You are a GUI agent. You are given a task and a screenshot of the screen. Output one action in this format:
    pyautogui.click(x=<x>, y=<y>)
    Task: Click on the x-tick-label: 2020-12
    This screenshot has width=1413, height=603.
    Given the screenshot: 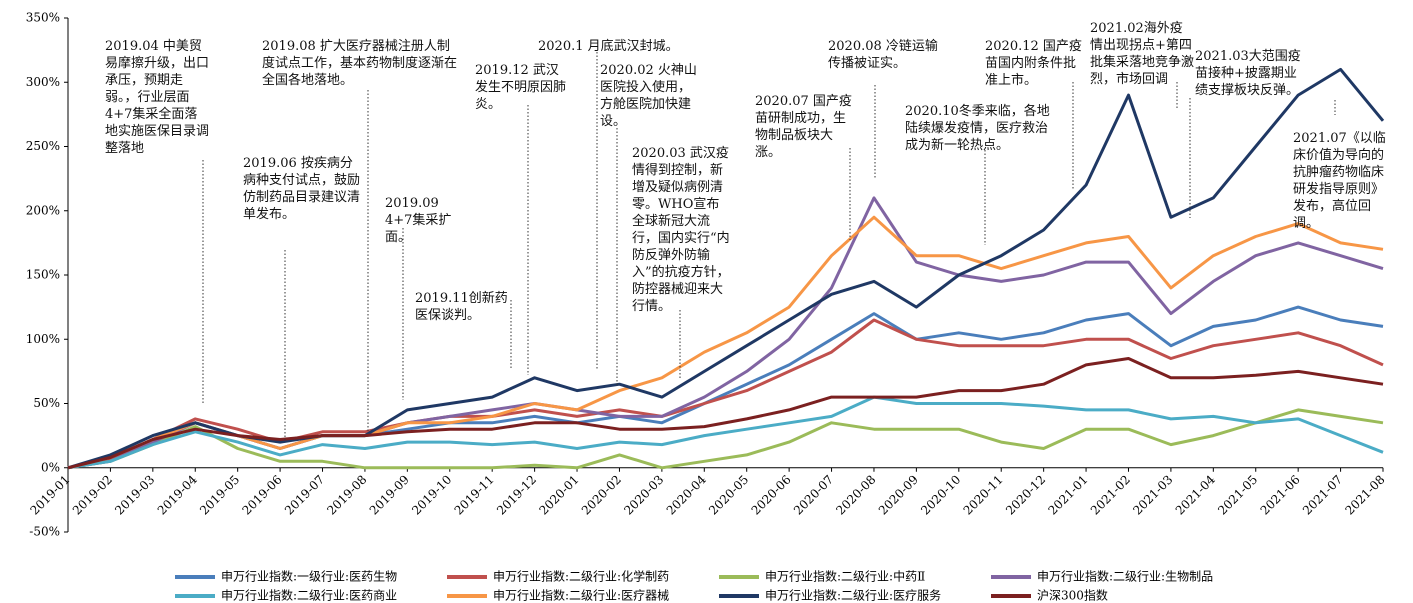 What is the action you would take?
    pyautogui.click(x=1025, y=494)
    